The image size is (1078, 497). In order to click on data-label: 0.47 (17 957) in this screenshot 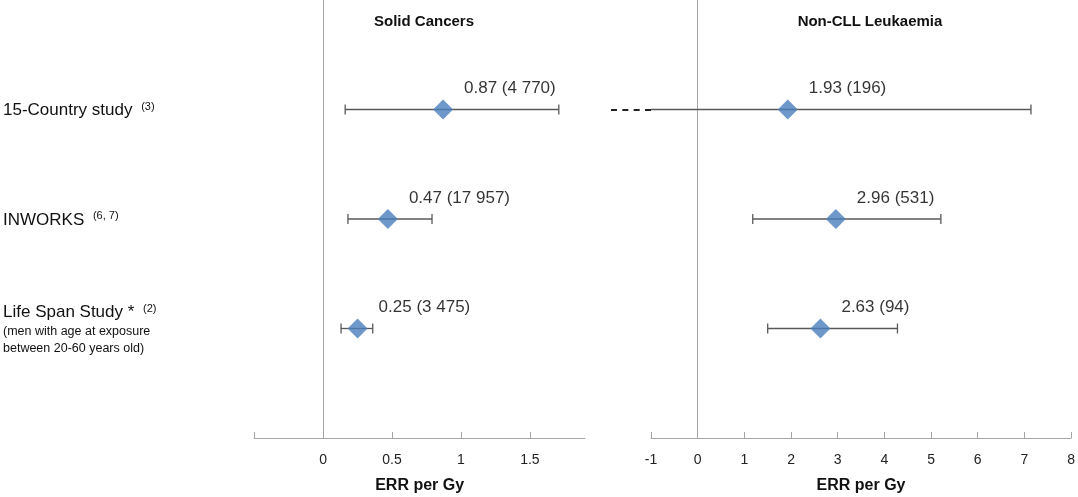, I will do `click(459, 197)`.